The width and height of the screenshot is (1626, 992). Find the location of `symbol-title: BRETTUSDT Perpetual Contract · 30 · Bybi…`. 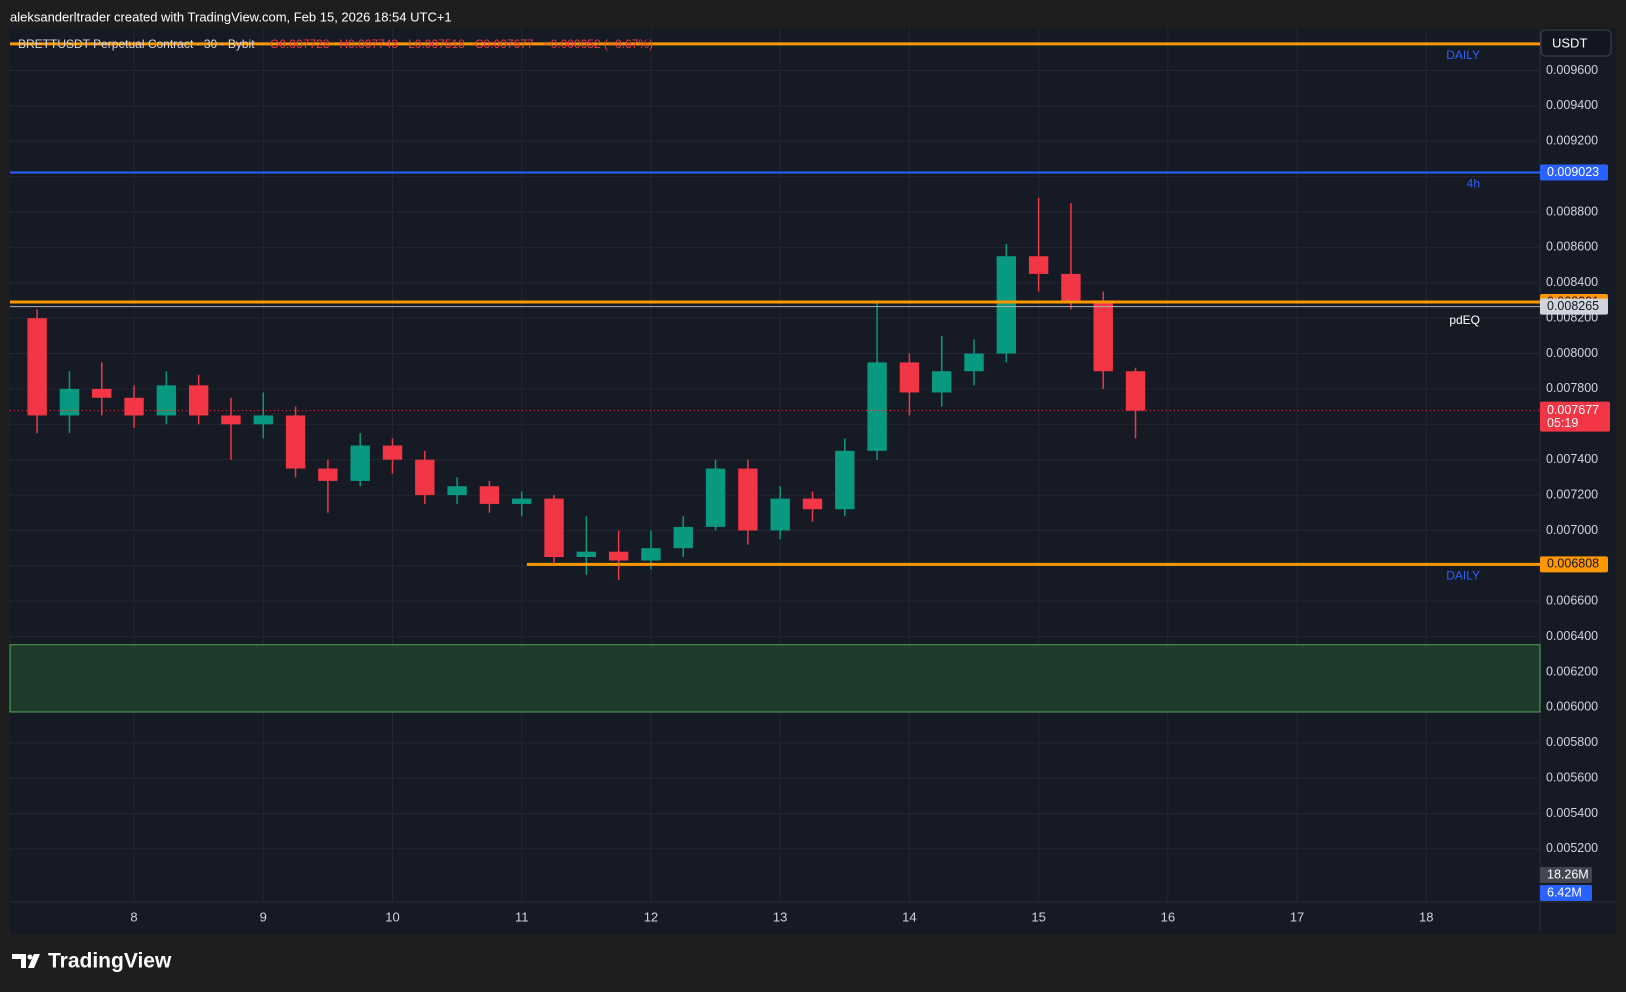

symbol-title: BRETTUSDT Perpetual Contract · 30 · Bybi… is located at coordinates (136, 44).